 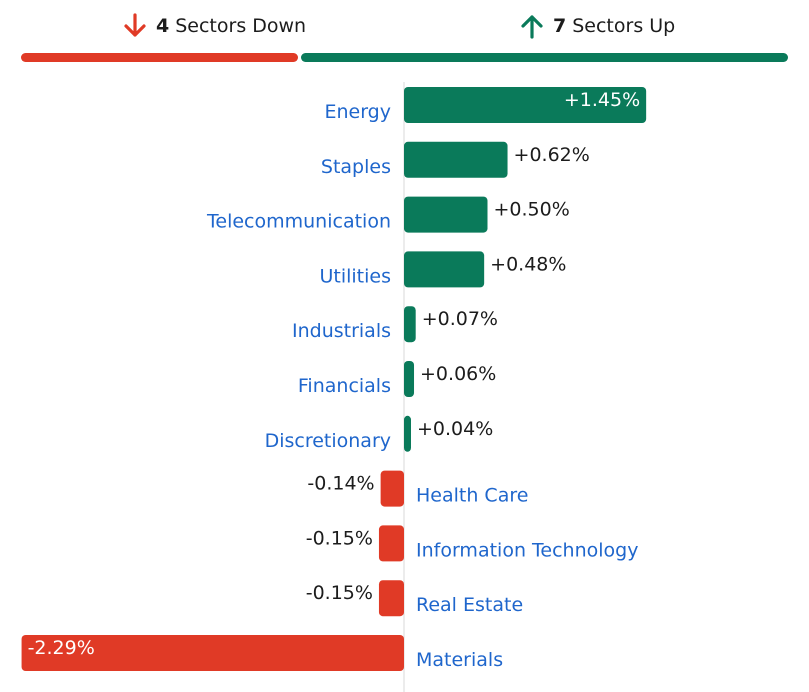 What do you see at coordinates (298, 222) in the screenshot?
I see `category-label-telecommunication: Telecommunication` at bounding box center [298, 222].